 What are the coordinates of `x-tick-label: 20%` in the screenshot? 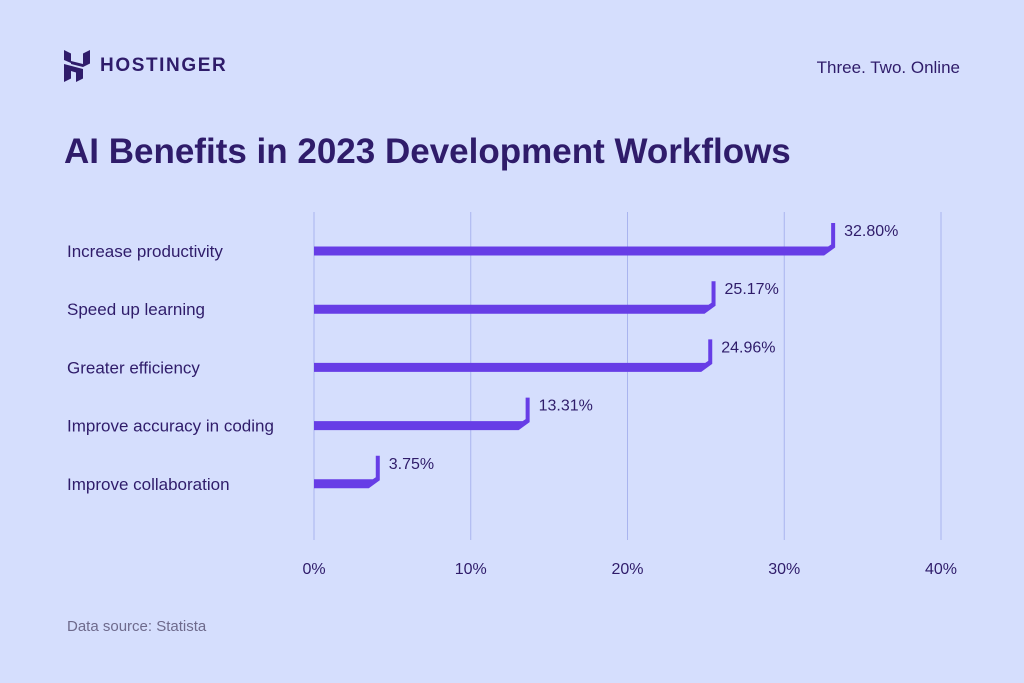 It's located at (627, 569).